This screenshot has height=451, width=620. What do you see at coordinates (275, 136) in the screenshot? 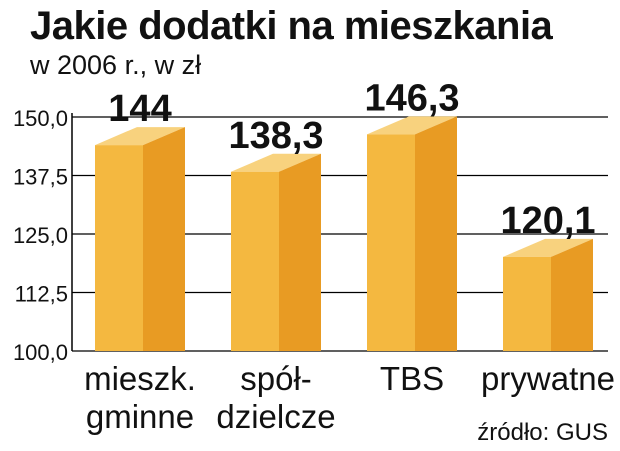
I see `bar-value-label: 138,3` at bounding box center [275, 136].